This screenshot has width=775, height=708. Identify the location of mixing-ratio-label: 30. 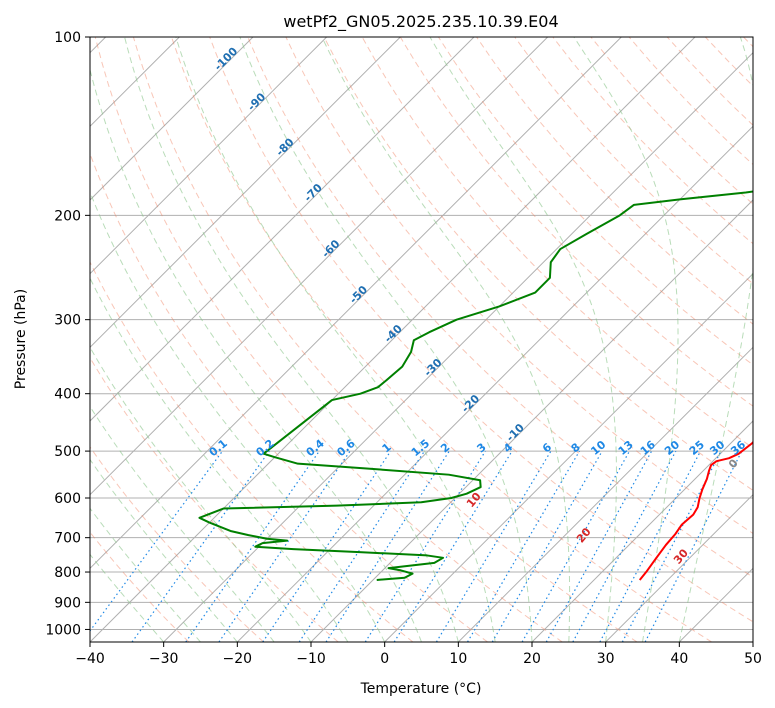
(717, 448).